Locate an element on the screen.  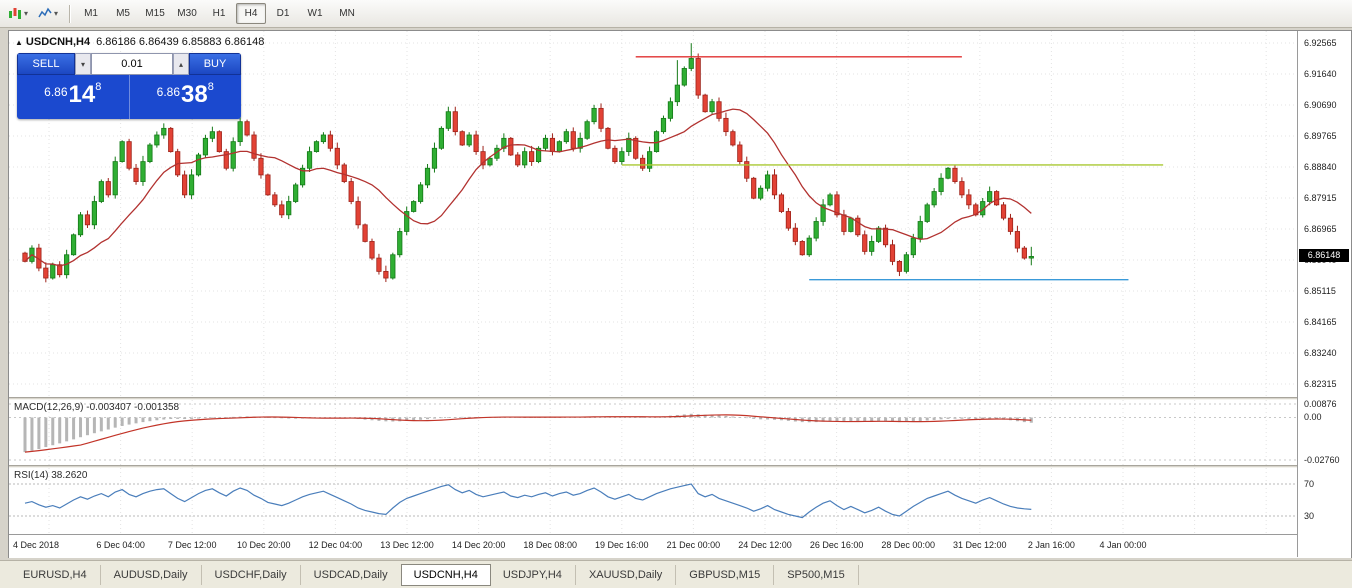
rsi-chart-svg is located at coordinates (653, 501).